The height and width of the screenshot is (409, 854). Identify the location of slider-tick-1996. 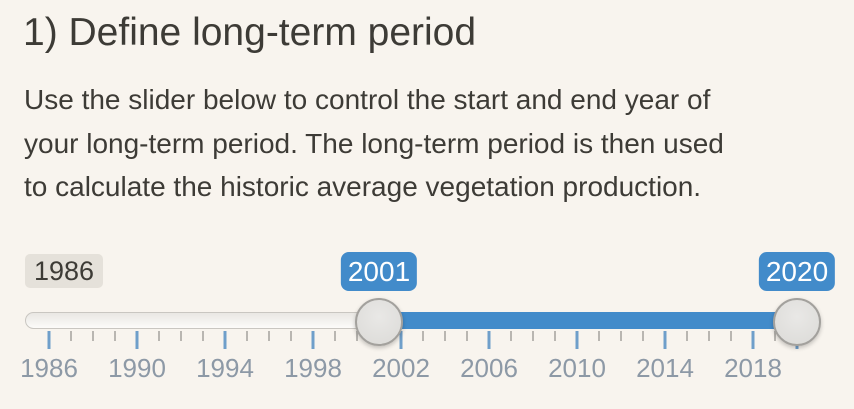
(269, 336).